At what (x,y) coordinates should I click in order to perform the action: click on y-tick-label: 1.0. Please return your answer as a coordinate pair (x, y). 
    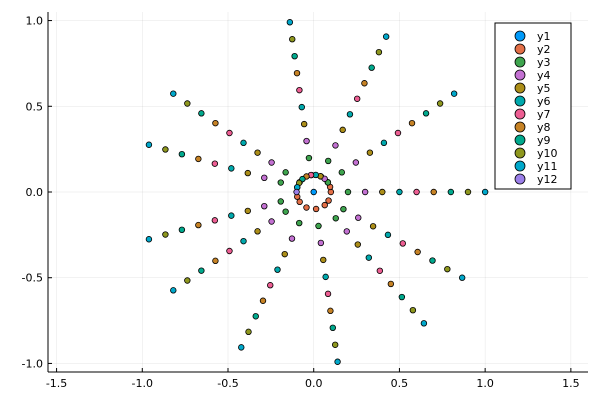
    Looking at the image, I should click on (35, 21).